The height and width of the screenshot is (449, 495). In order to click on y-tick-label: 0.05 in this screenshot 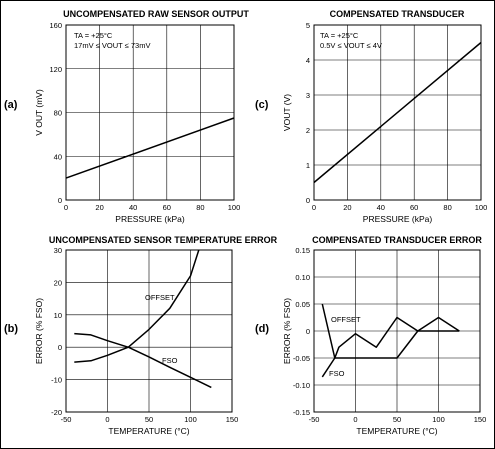, I will do `click(302, 304)`.